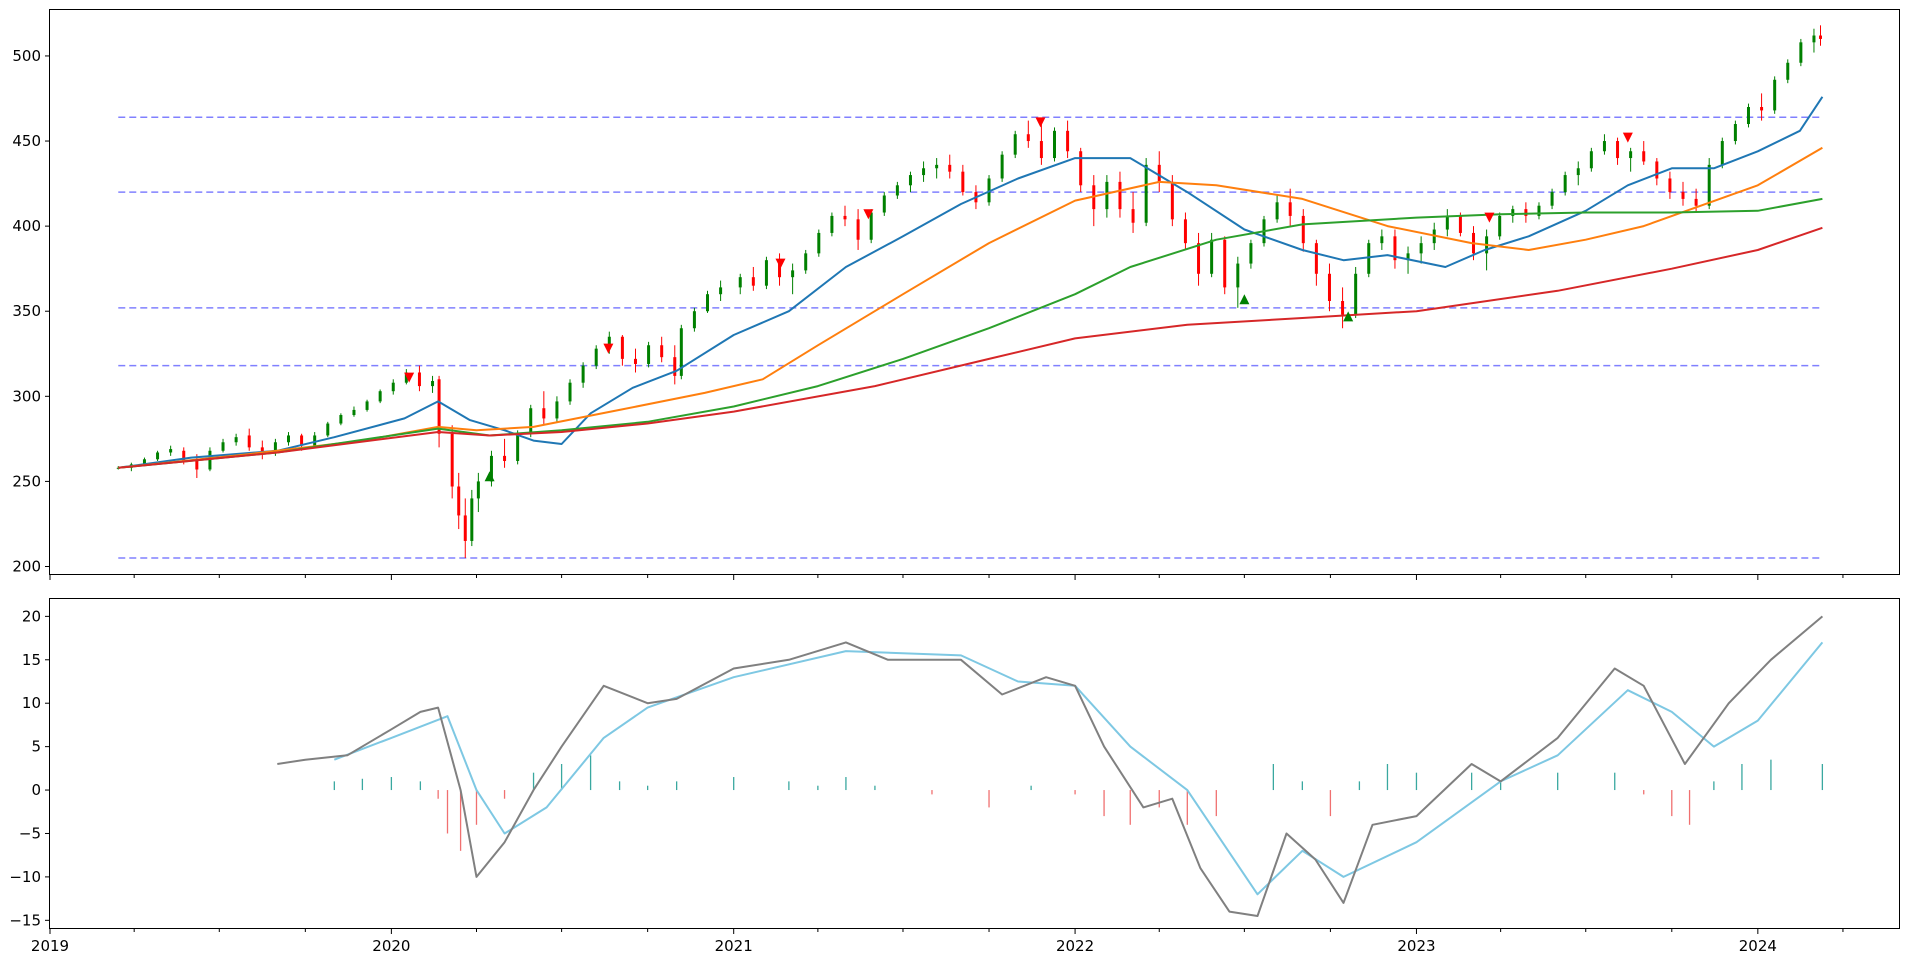  What do you see at coordinates (26, 396) in the screenshot?
I see `y-tick-label: 300` at bounding box center [26, 396].